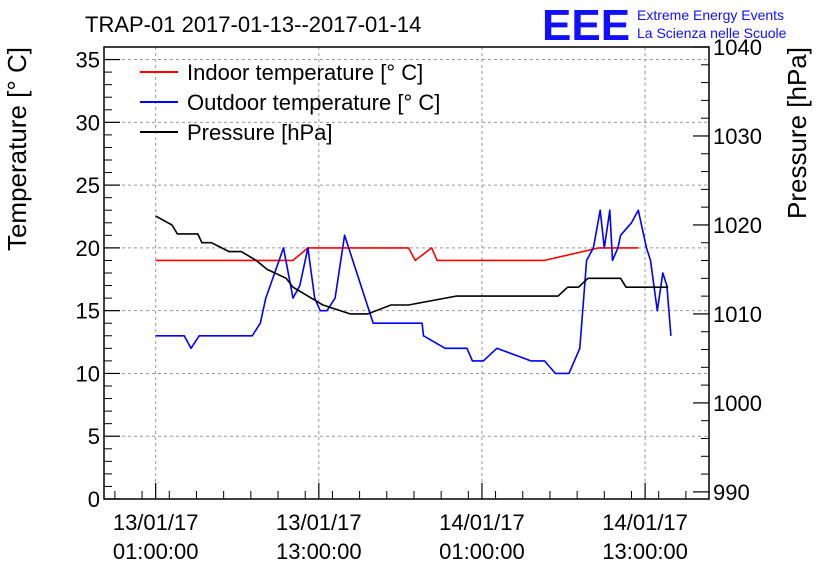  Describe the element at coordinates (253, 24) in the screenshot. I see `chart-title: TRAP-01 2017-01-13--2017-01-14` at that location.